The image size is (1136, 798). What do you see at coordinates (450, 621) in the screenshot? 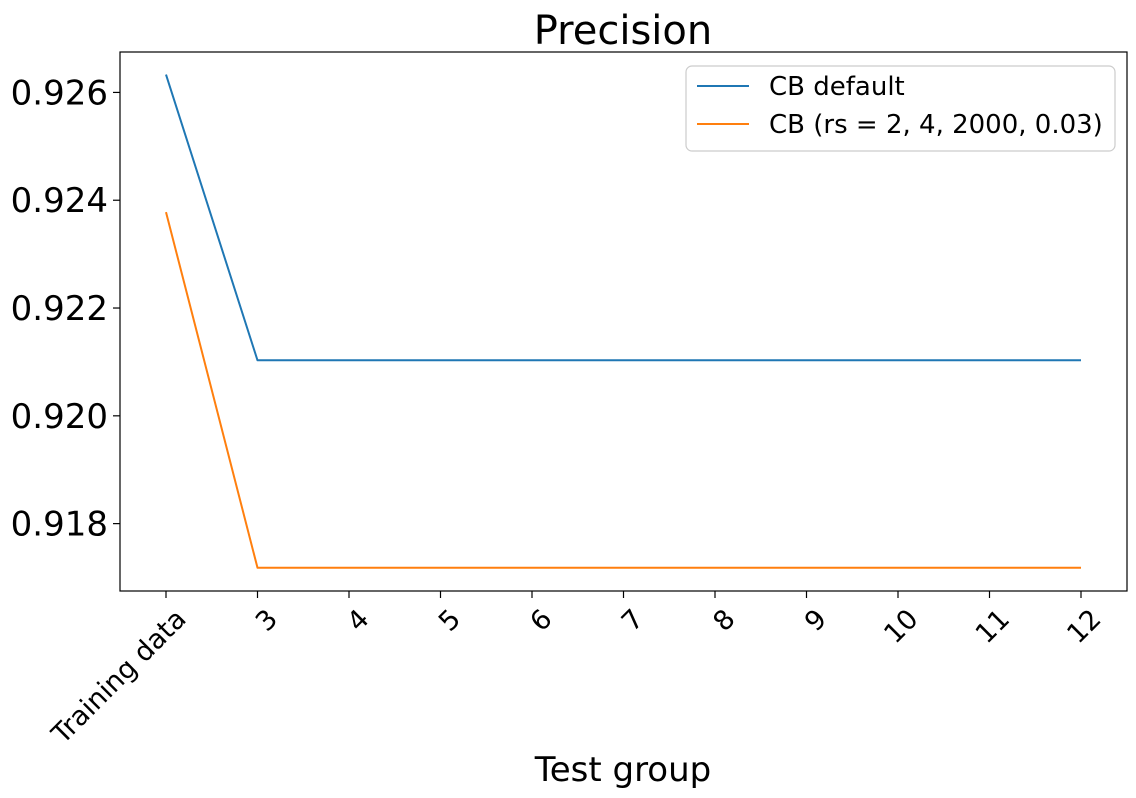
I see `x-tick-label: 5` at bounding box center [450, 621].